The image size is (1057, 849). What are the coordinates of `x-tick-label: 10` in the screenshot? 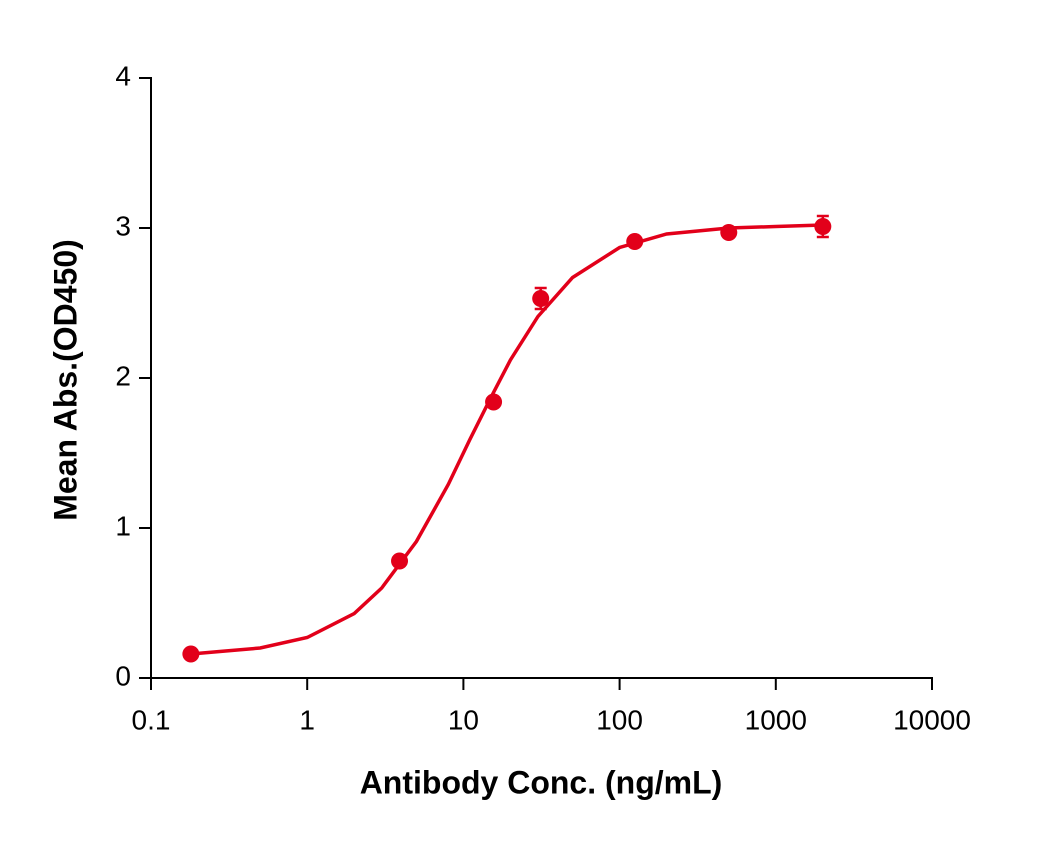 It's located at (463, 719).